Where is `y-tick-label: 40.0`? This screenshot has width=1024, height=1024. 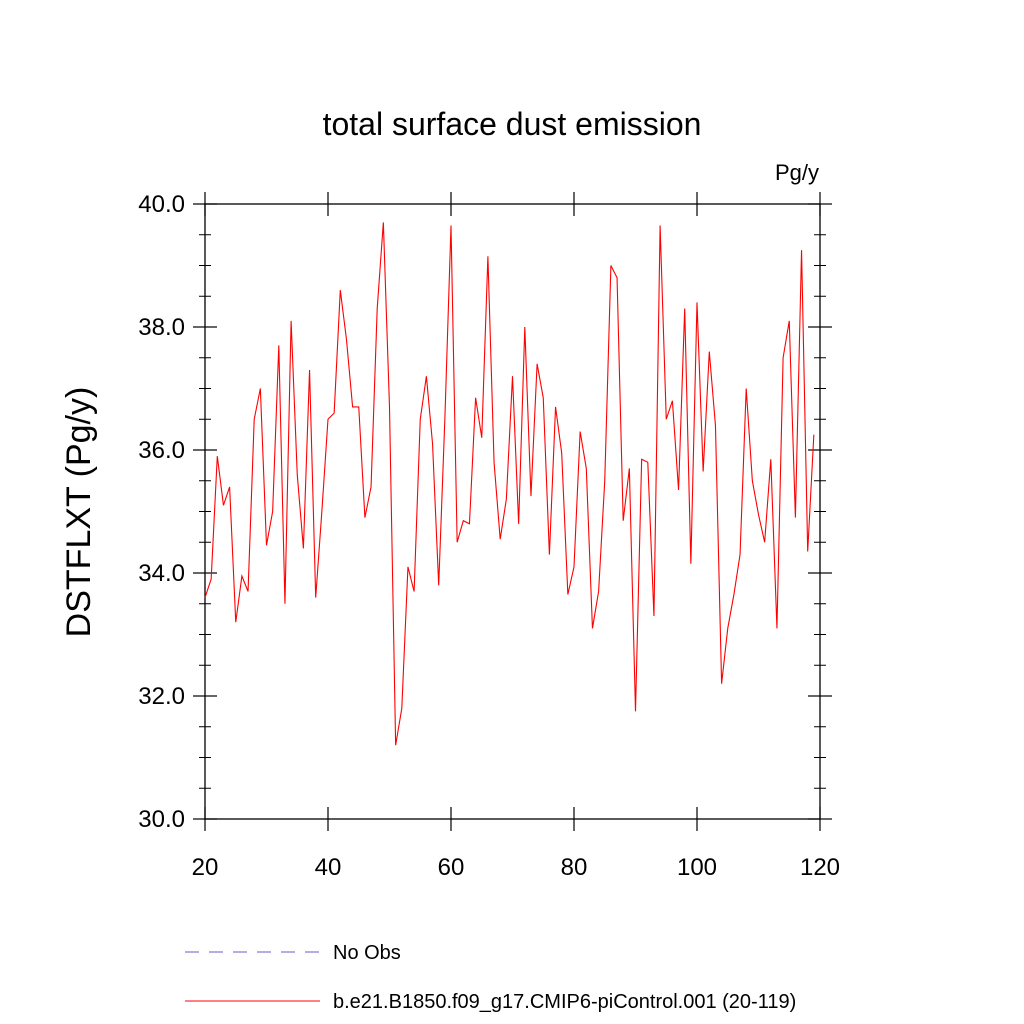 y-tick-label: 40.0 is located at coordinates (161, 204).